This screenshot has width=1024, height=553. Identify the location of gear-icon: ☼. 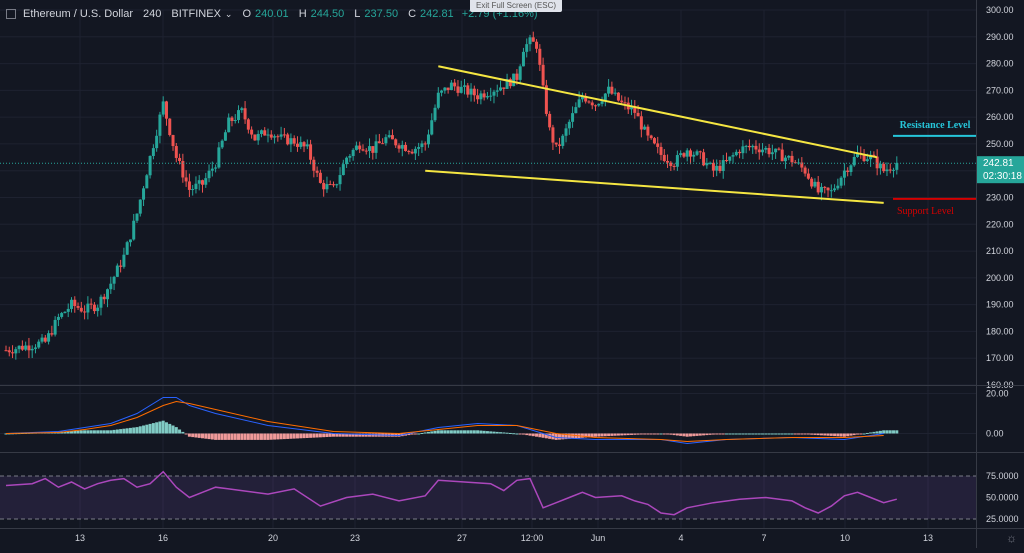
(1011, 538).